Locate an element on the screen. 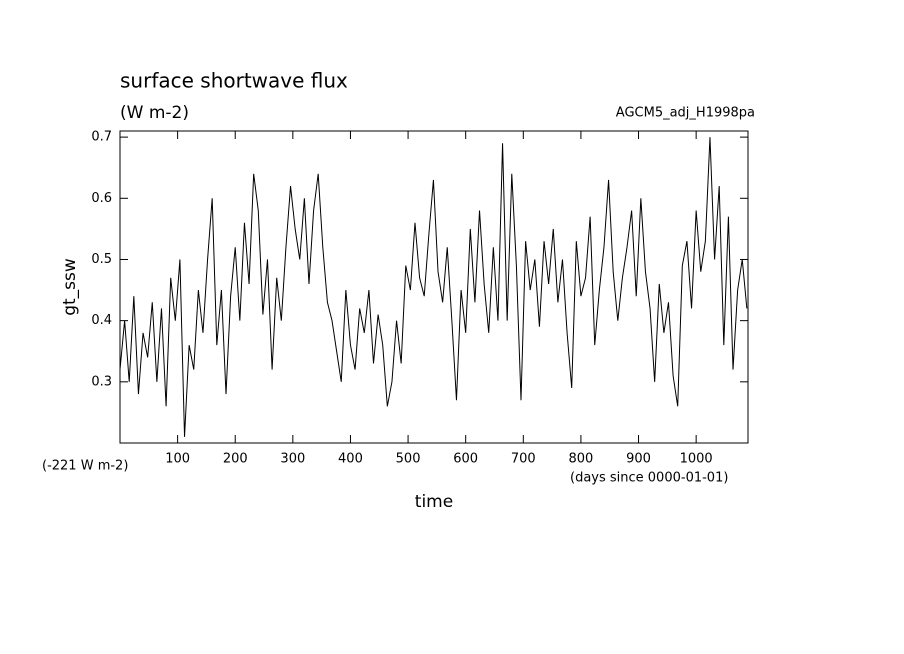  x-tick-label: 700 is located at coordinates (523, 459).